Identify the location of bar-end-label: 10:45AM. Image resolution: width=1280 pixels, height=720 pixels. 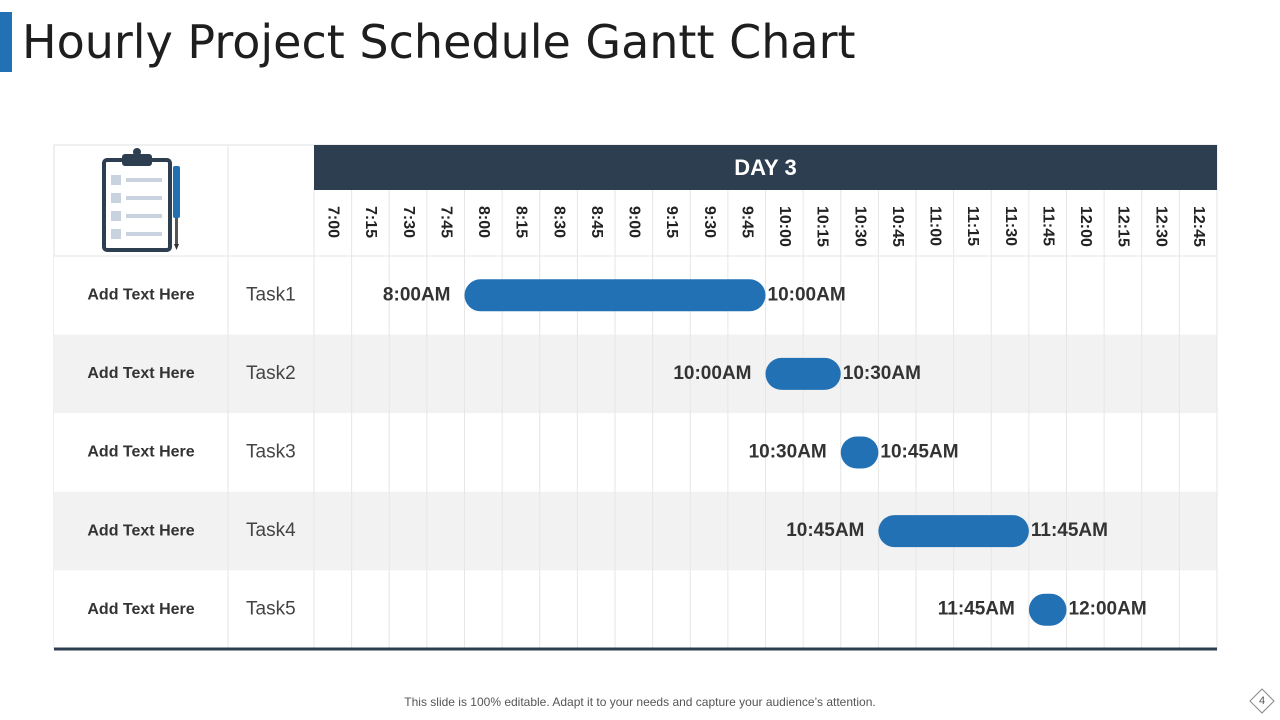
(919, 452).